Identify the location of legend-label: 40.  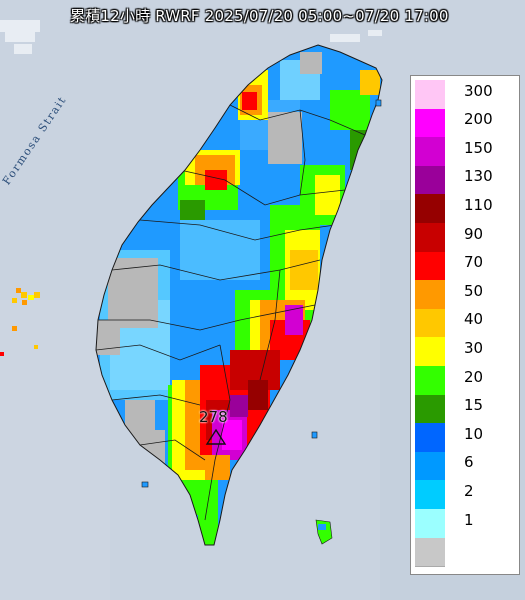
(474, 319).